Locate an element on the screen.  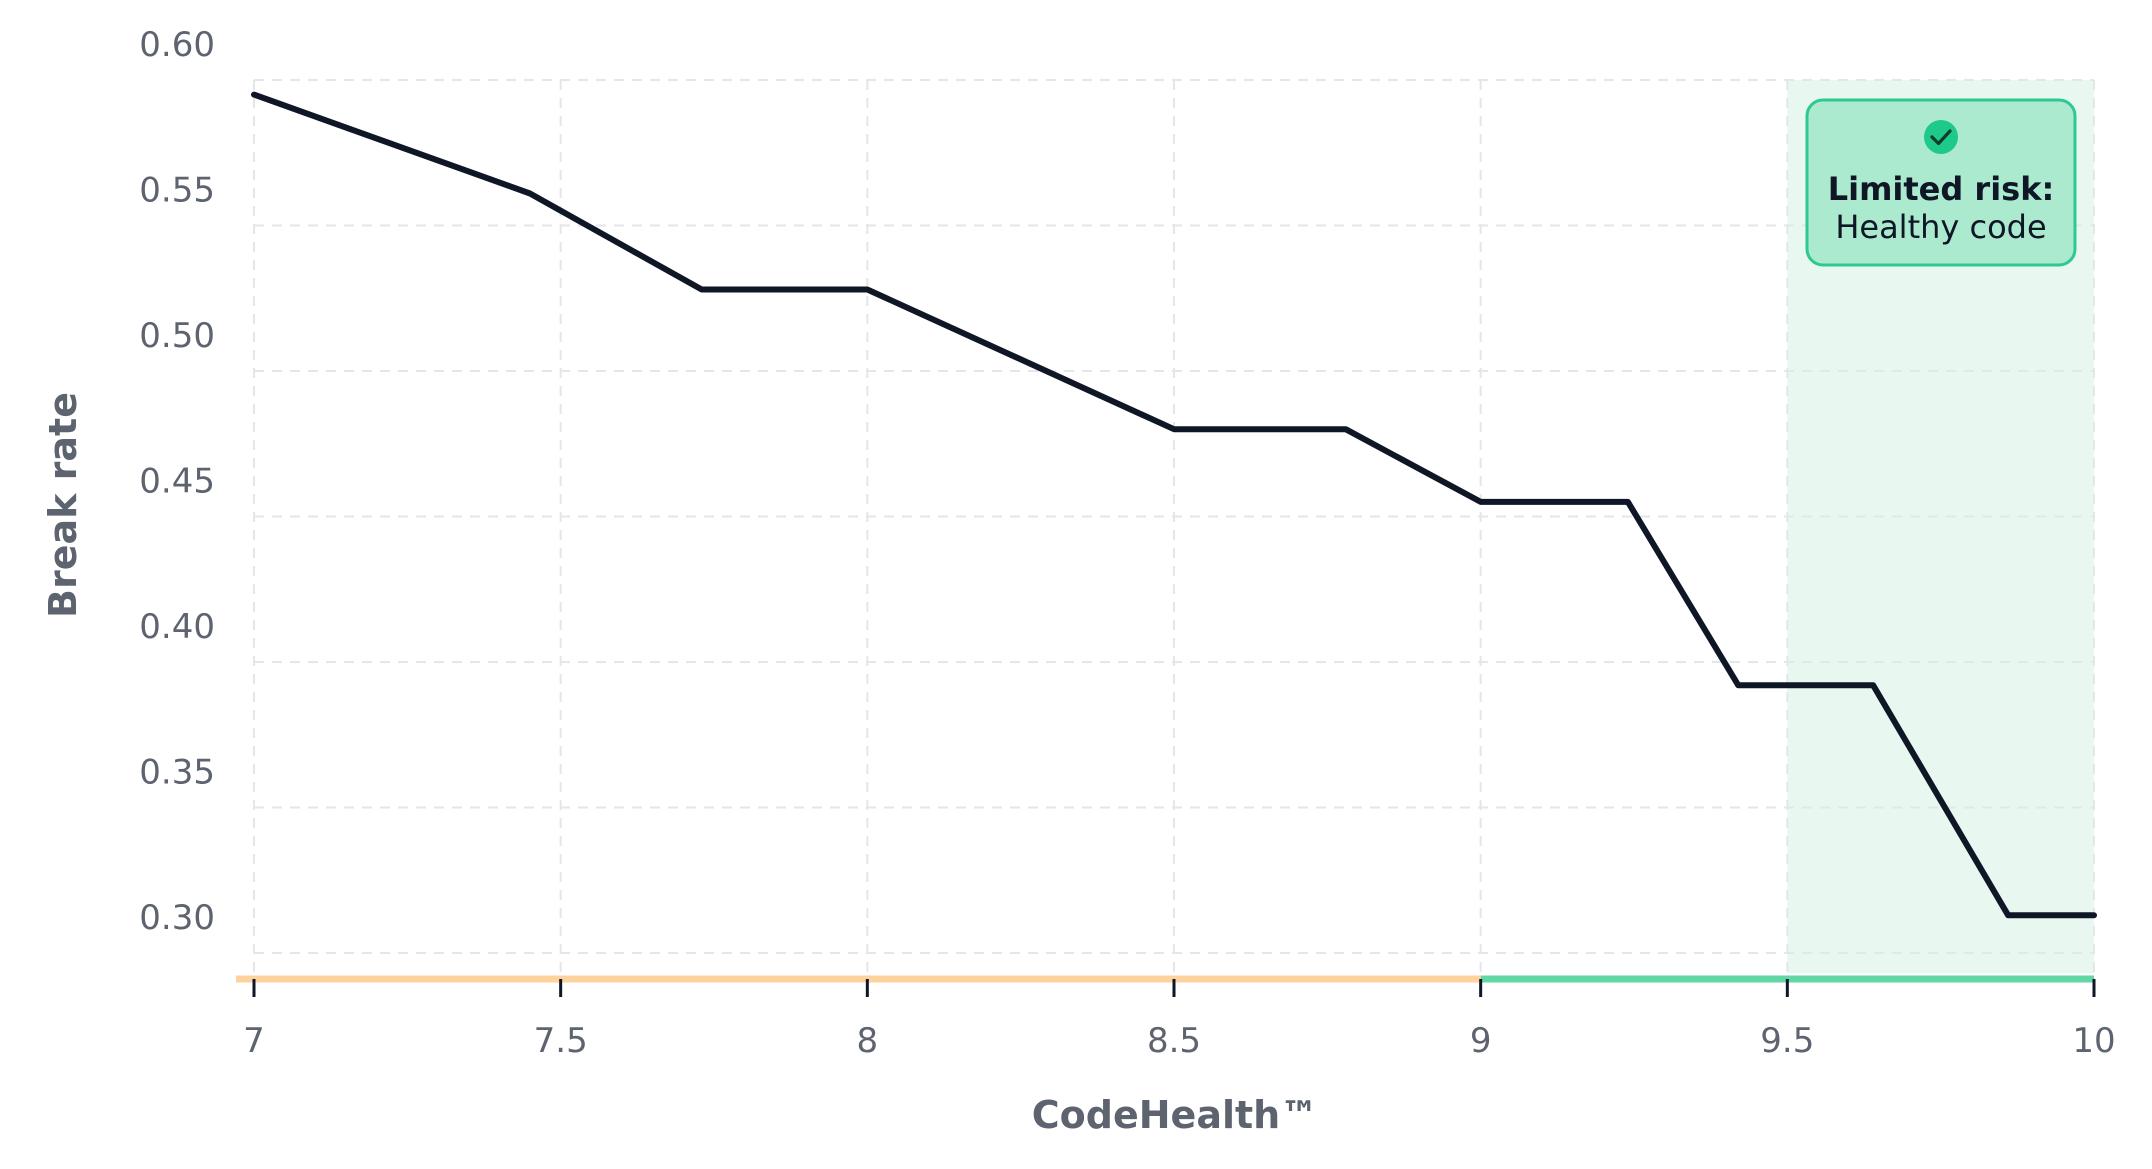
badge-box is located at coordinates (1941, 182).